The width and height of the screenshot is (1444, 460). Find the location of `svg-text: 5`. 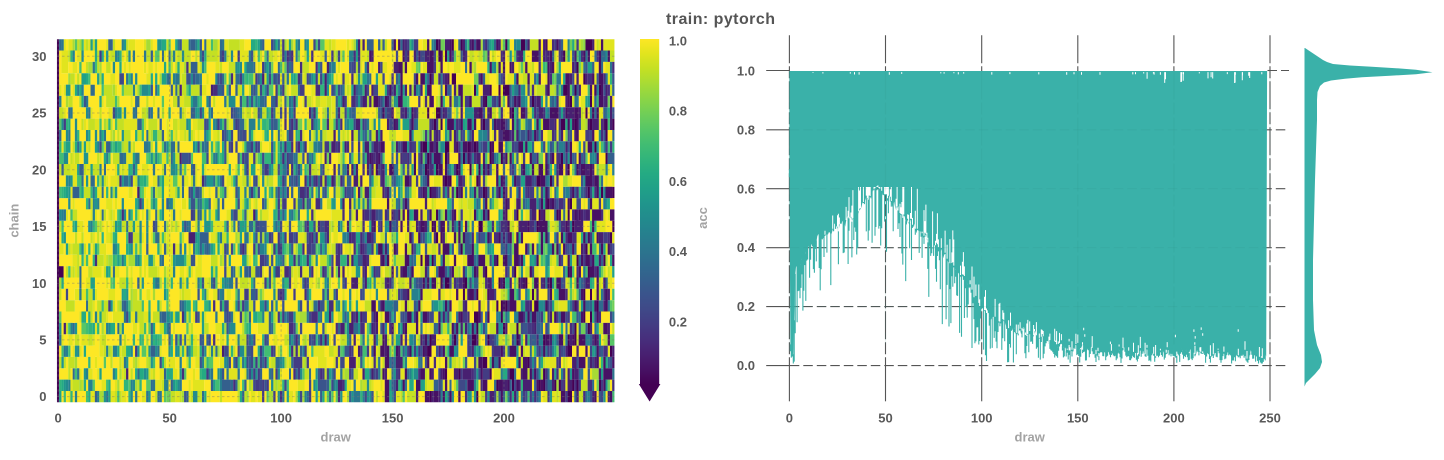

svg-text: 5 is located at coordinates (42, 340).